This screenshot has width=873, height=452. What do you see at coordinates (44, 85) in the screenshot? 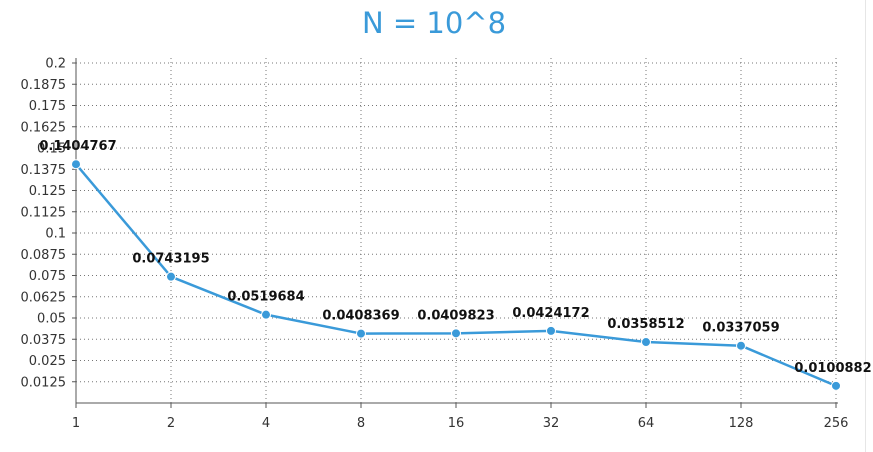
I see `y-tick-label: 0.1875` at bounding box center [44, 85].